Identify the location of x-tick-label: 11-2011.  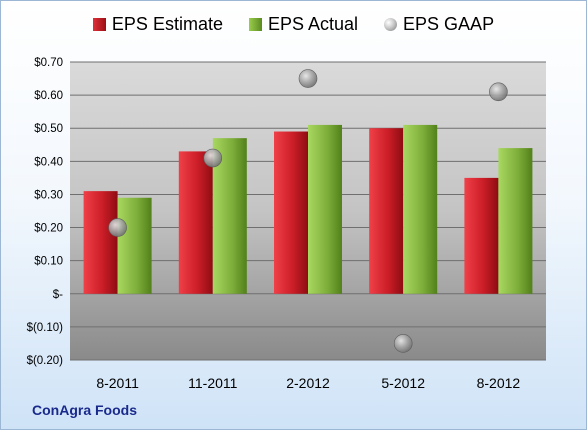
(213, 383).